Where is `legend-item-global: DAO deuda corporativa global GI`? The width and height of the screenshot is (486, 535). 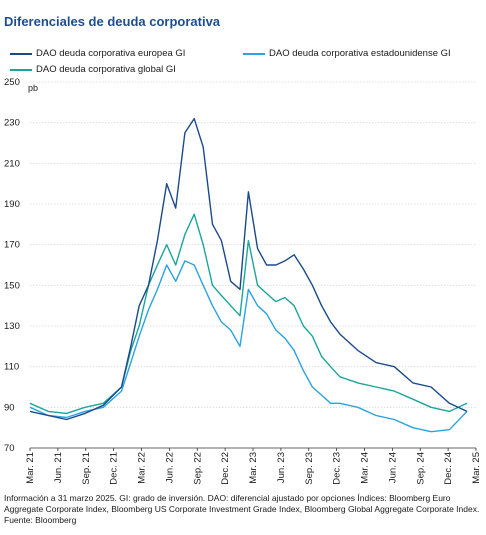
legend-item-global: DAO deuda corporativa global GI is located at coordinates (93, 69).